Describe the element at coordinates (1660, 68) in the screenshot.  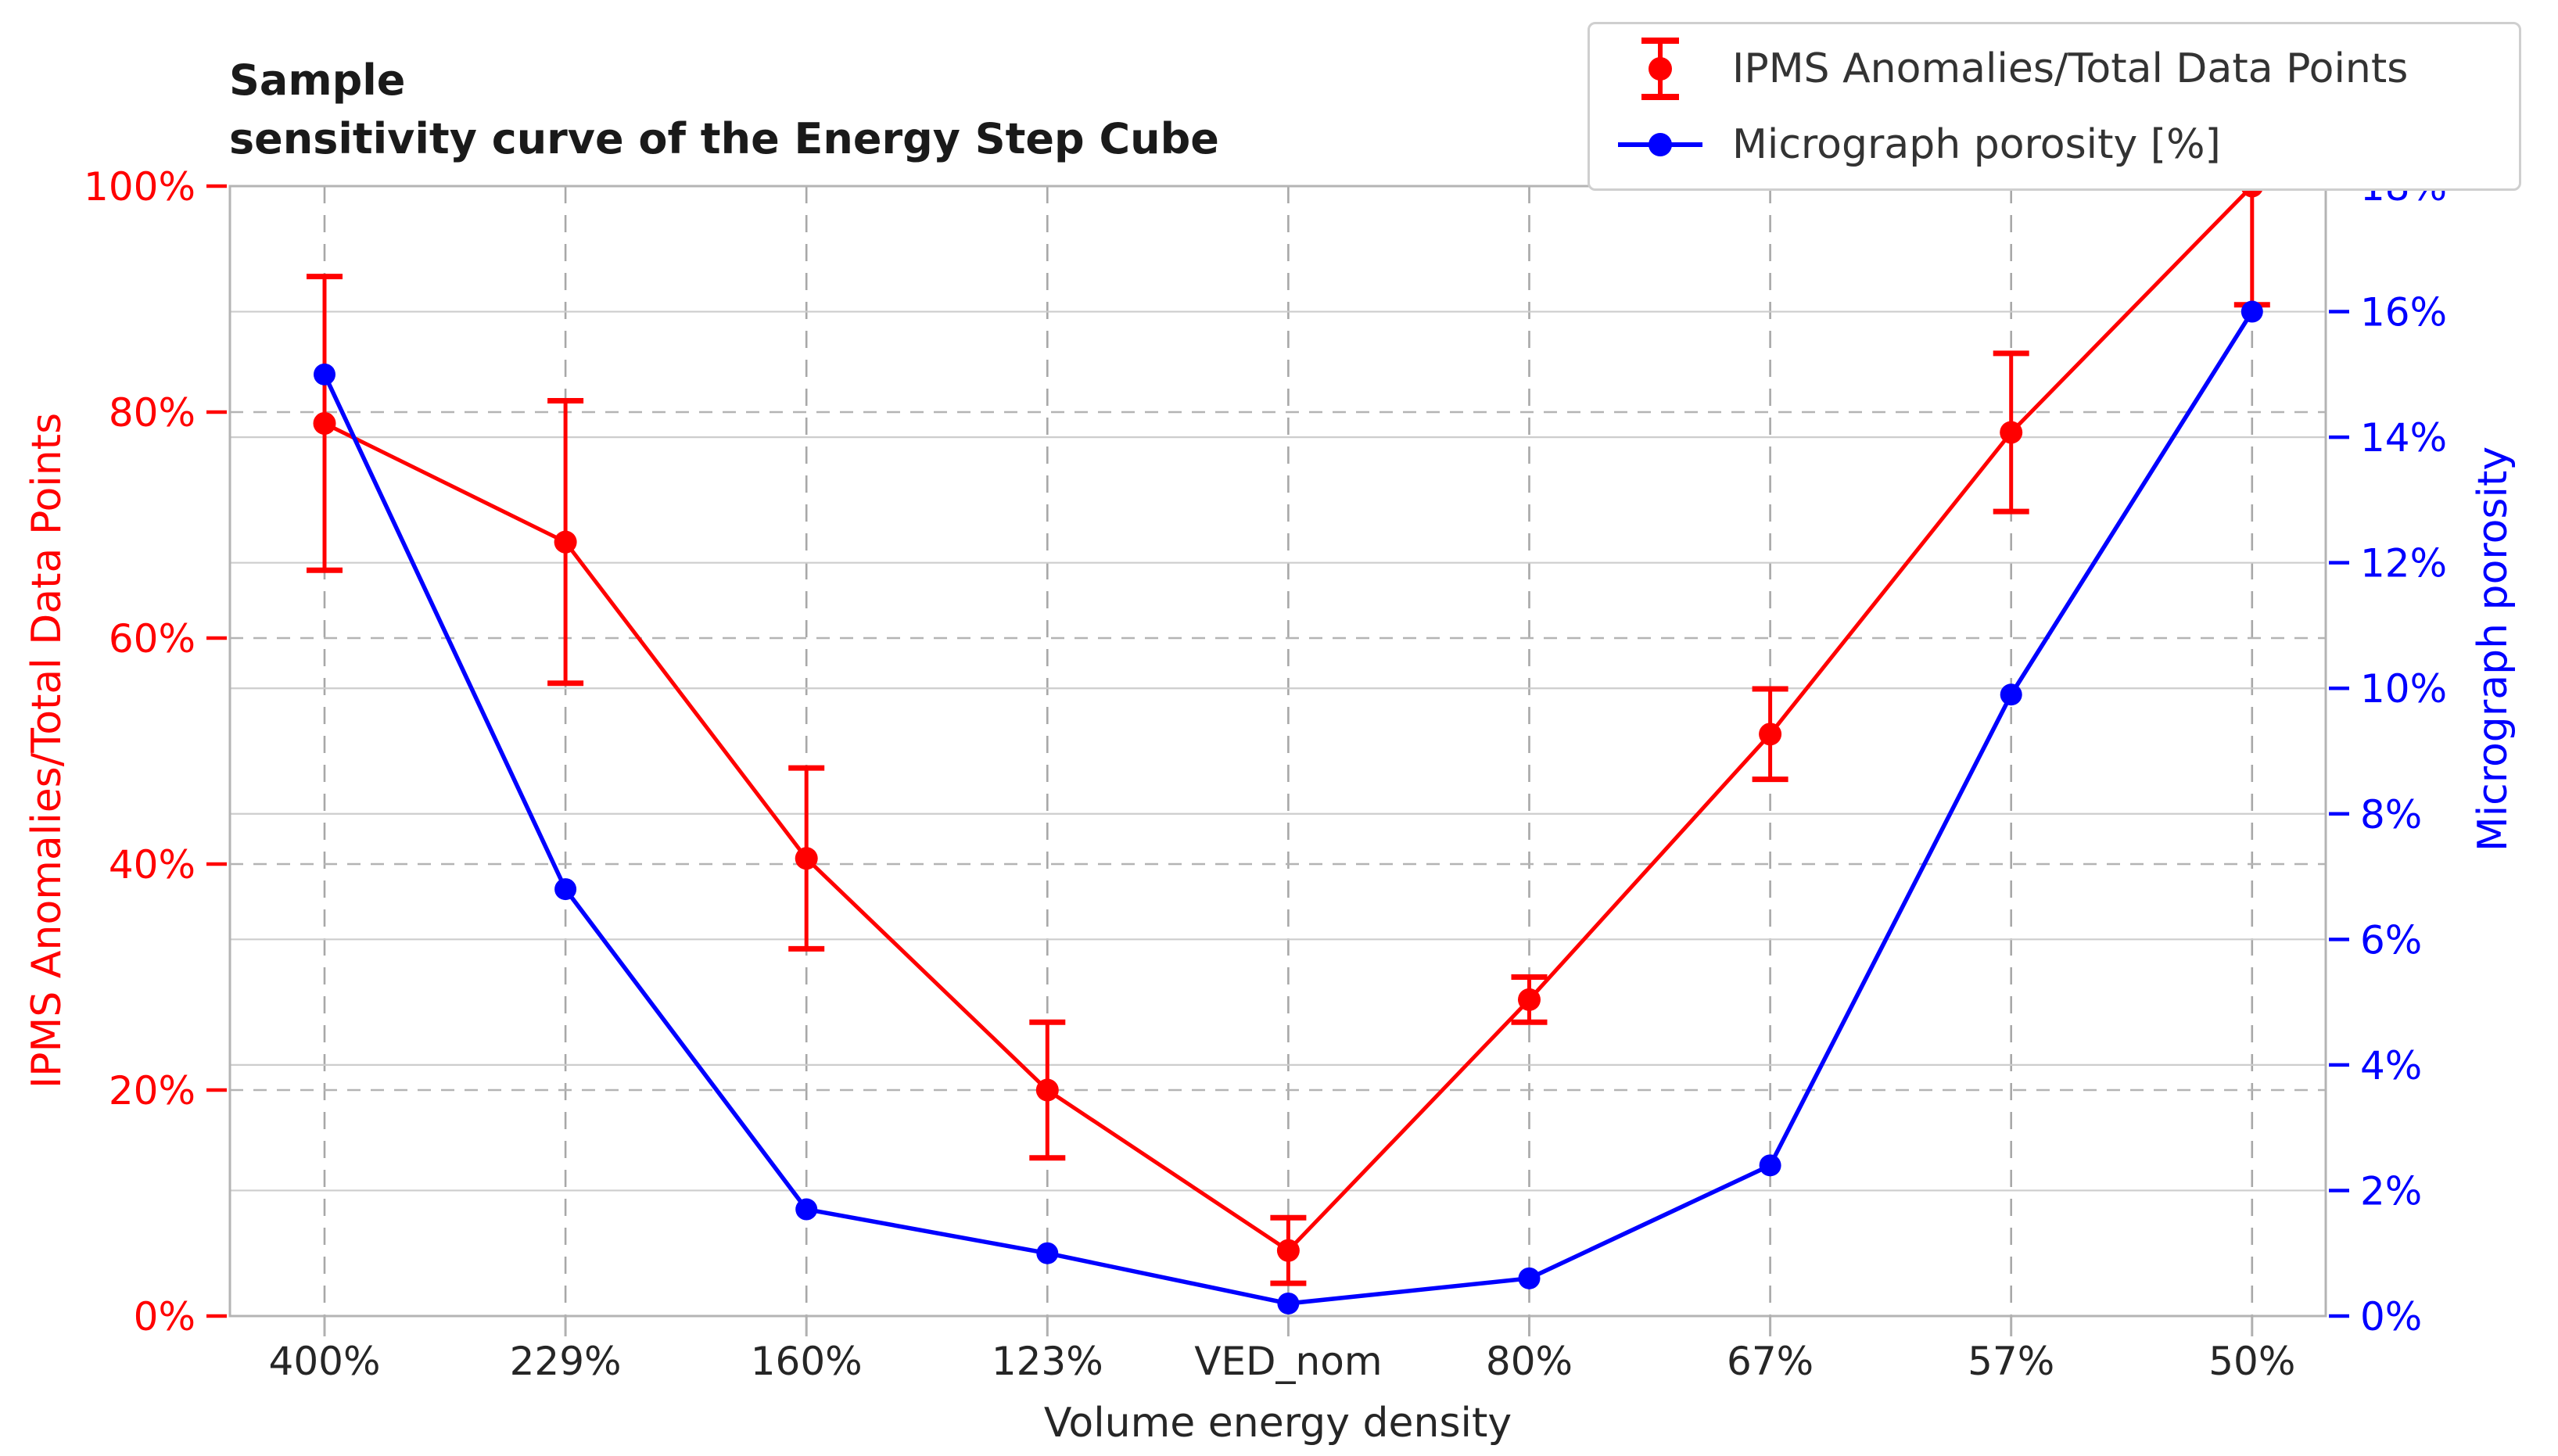
I see `errorbar-marker-icon` at that location.